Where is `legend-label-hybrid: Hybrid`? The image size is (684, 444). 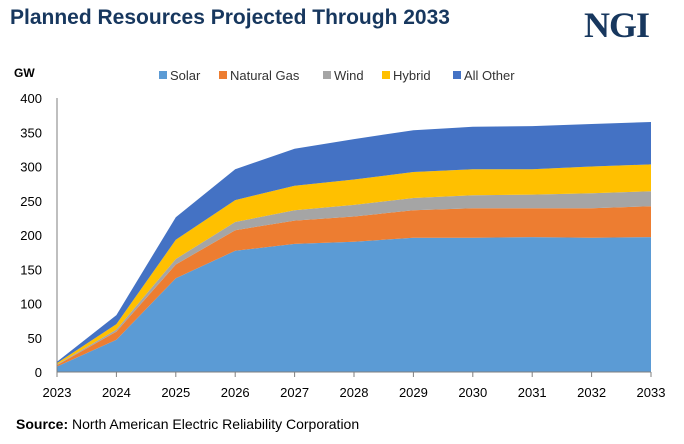
legend-label-hybrid: Hybrid is located at coordinates (412, 75).